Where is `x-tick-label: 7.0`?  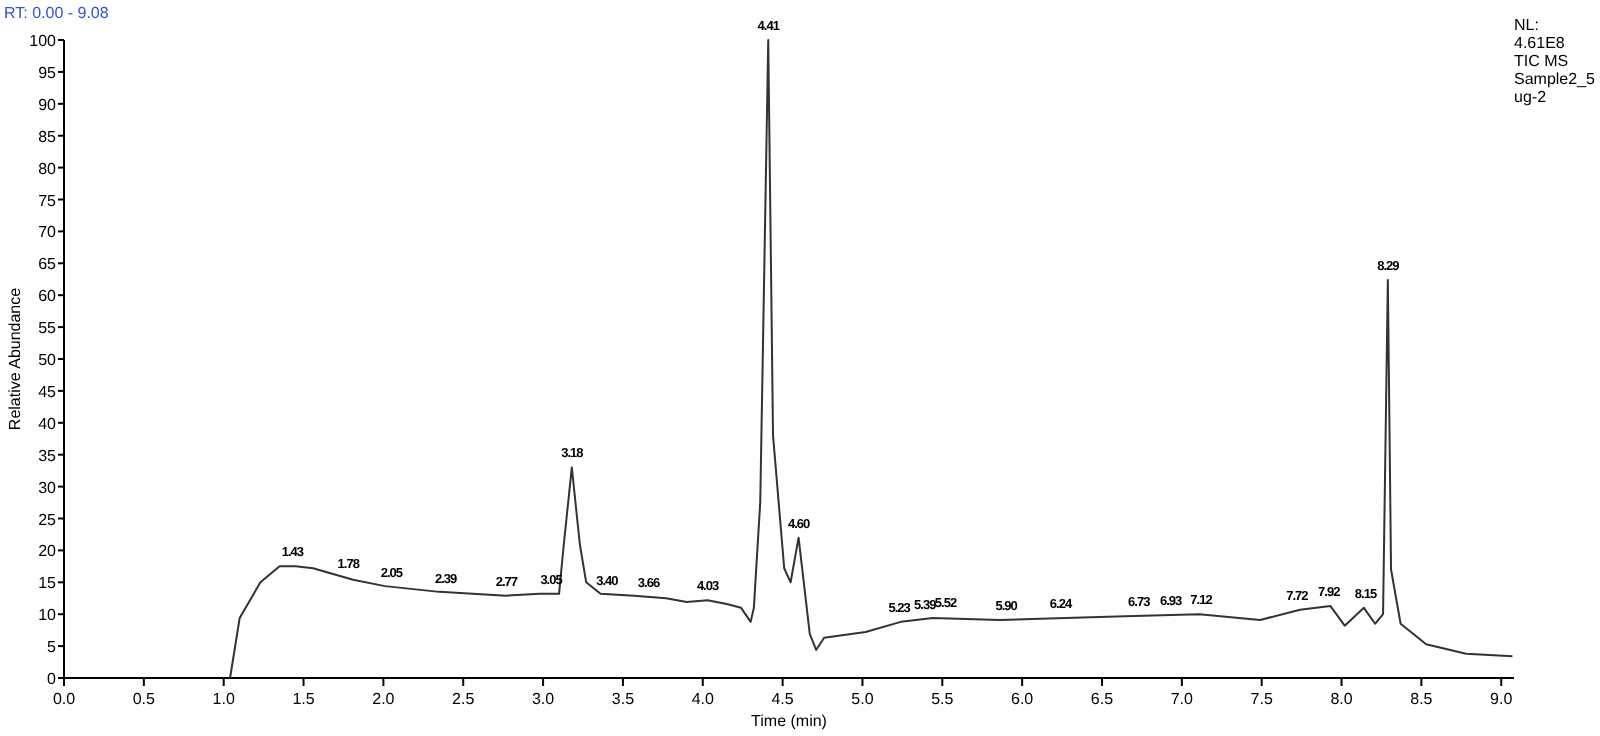 x-tick-label: 7.0 is located at coordinates (1182, 699).